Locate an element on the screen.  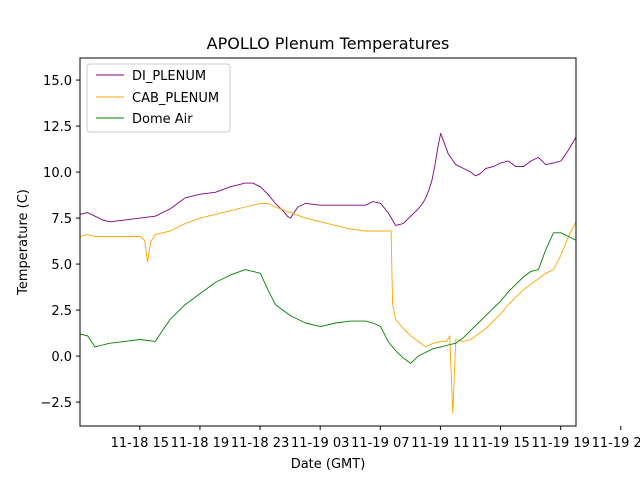
legend-box is located at coordinates (158, 98).